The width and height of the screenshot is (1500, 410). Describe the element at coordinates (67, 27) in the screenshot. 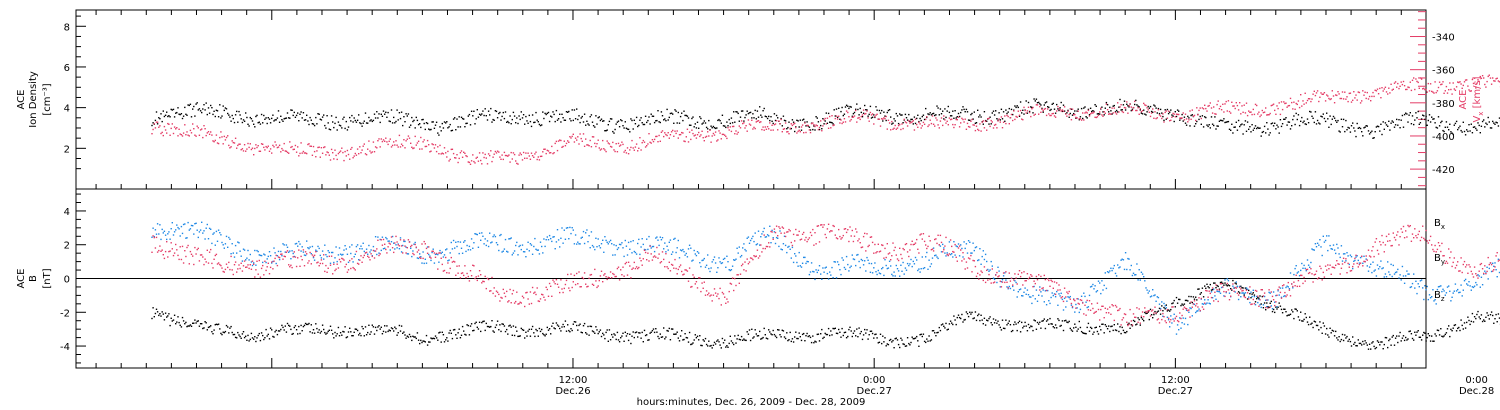

I see `top-left-tick-label: 8` at that location.